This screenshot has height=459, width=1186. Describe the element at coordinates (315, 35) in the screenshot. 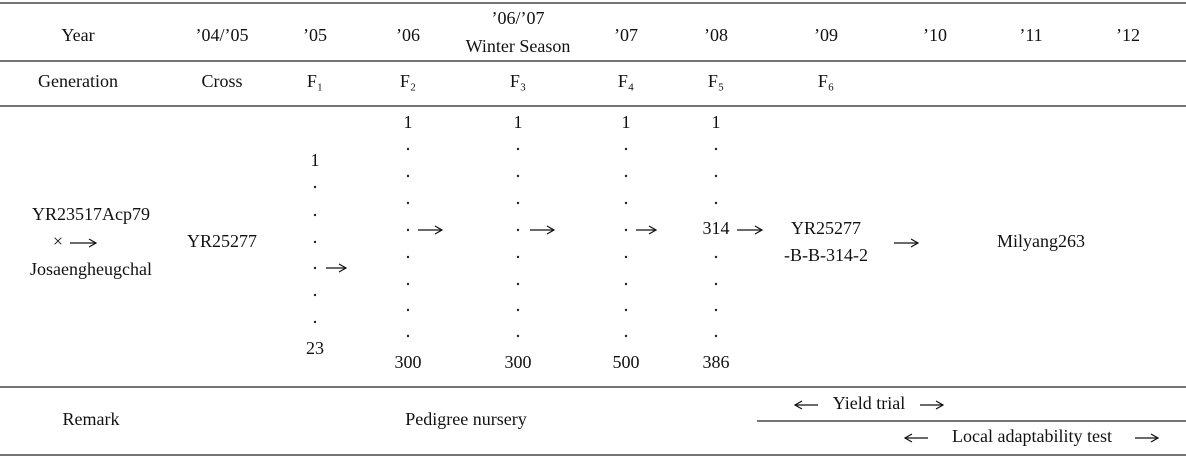

I see `year-label: ’05` at that location.